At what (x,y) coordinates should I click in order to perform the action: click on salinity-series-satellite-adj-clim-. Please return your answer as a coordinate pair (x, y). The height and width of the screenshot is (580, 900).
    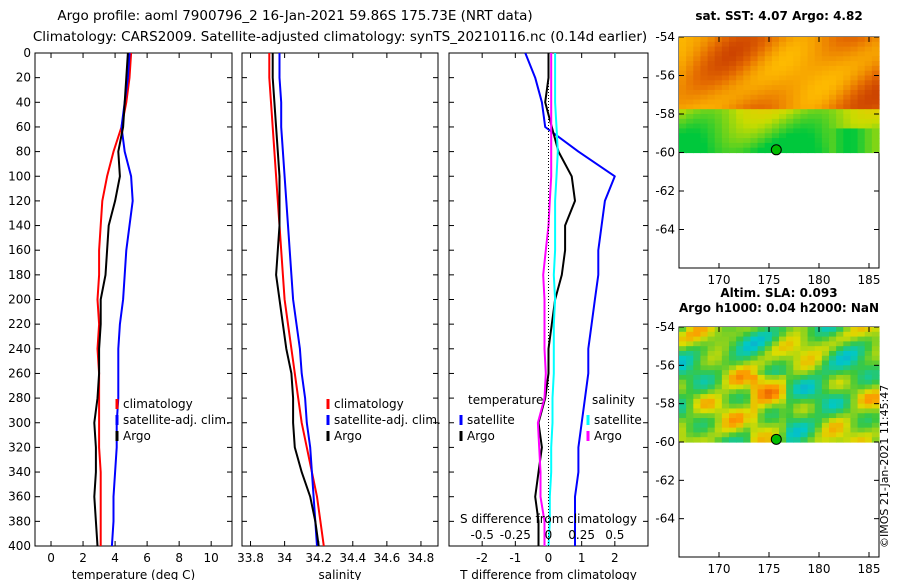
    Looking at the image, I should click on (298, 299).